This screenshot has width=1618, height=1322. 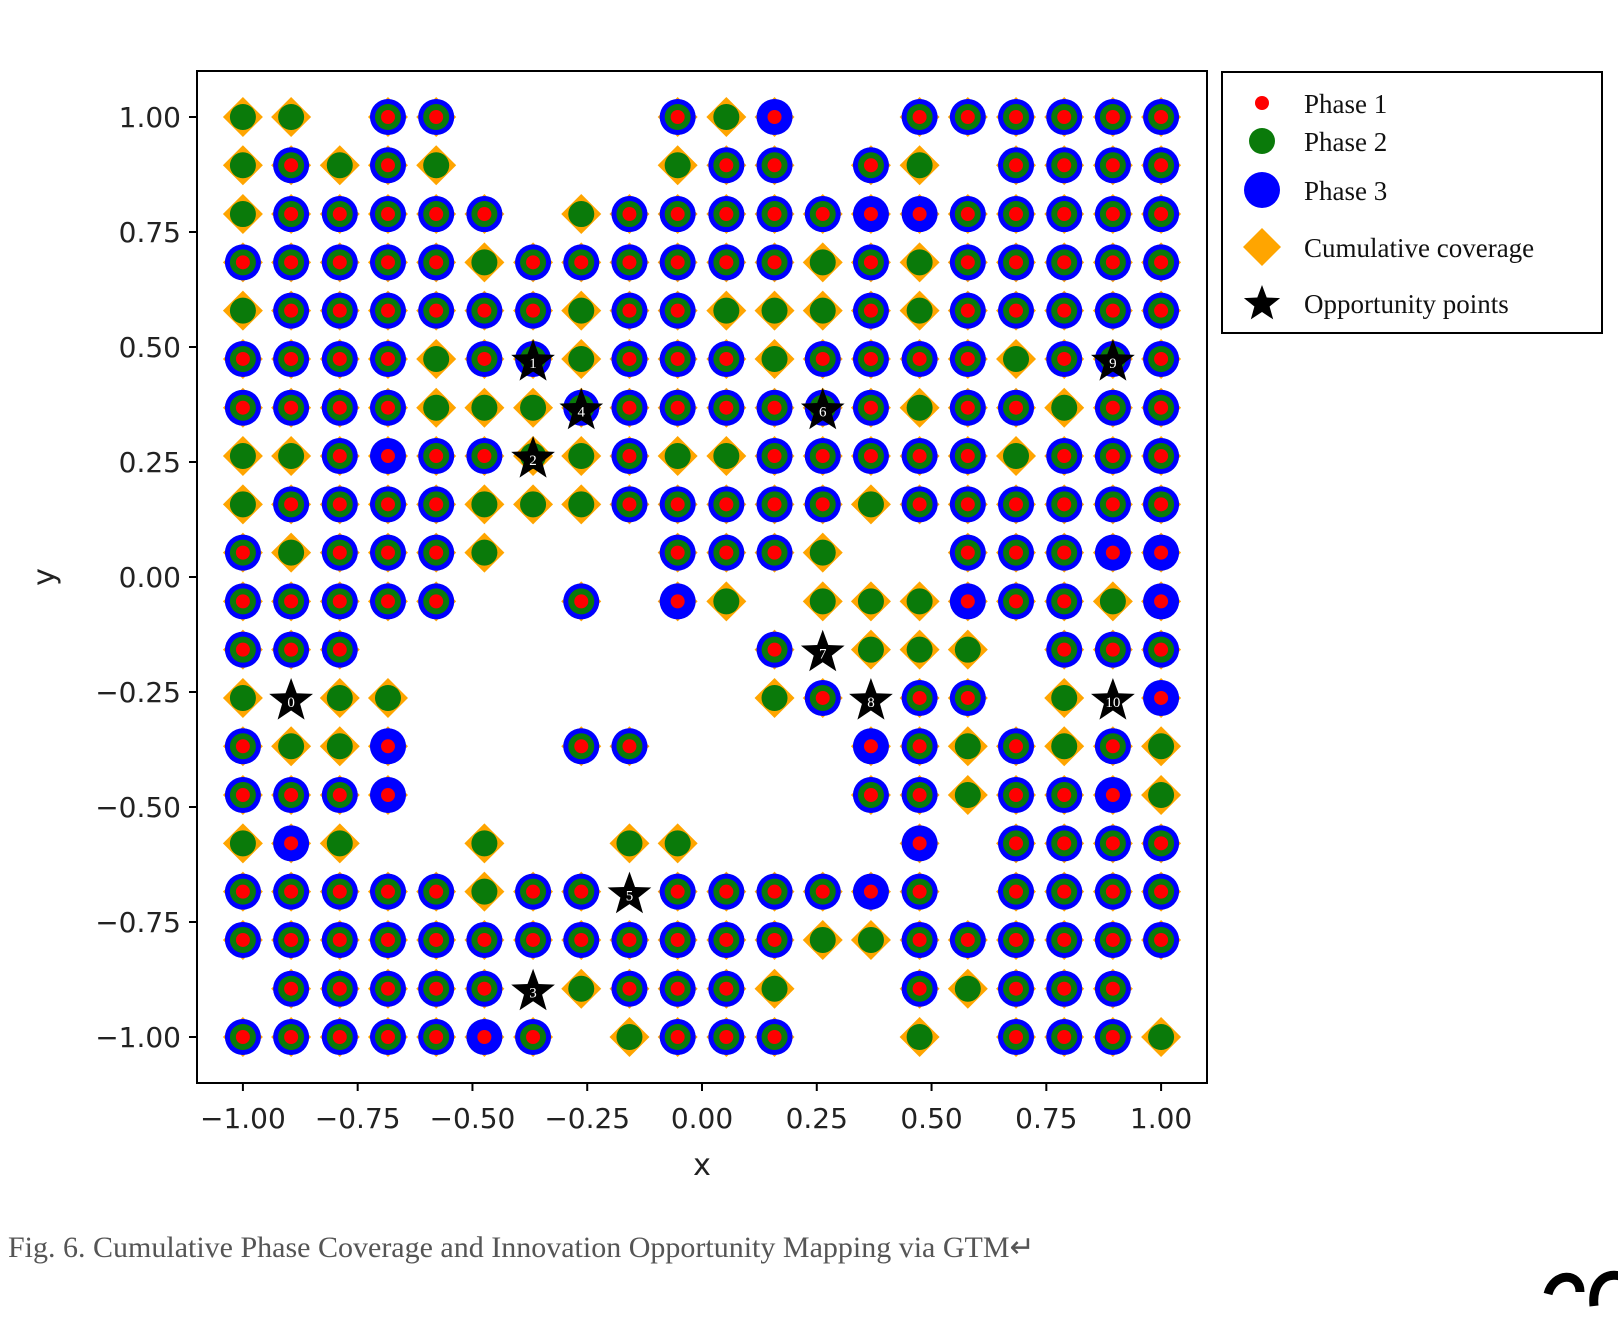 What do you see at coordinates (823, 655) in the screenshot?
I see `opportunity-point-label: 7` at bounding box center [823, 655].